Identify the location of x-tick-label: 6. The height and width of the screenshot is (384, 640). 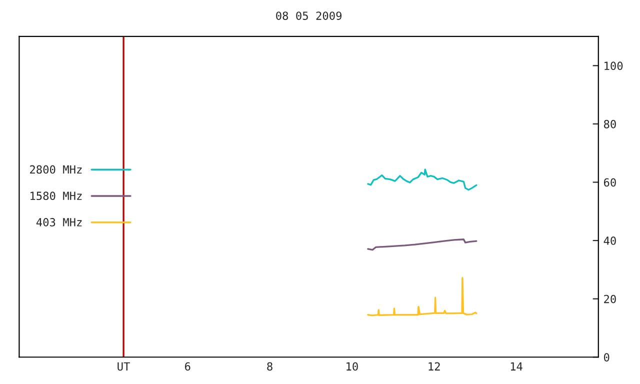
(187, 366).